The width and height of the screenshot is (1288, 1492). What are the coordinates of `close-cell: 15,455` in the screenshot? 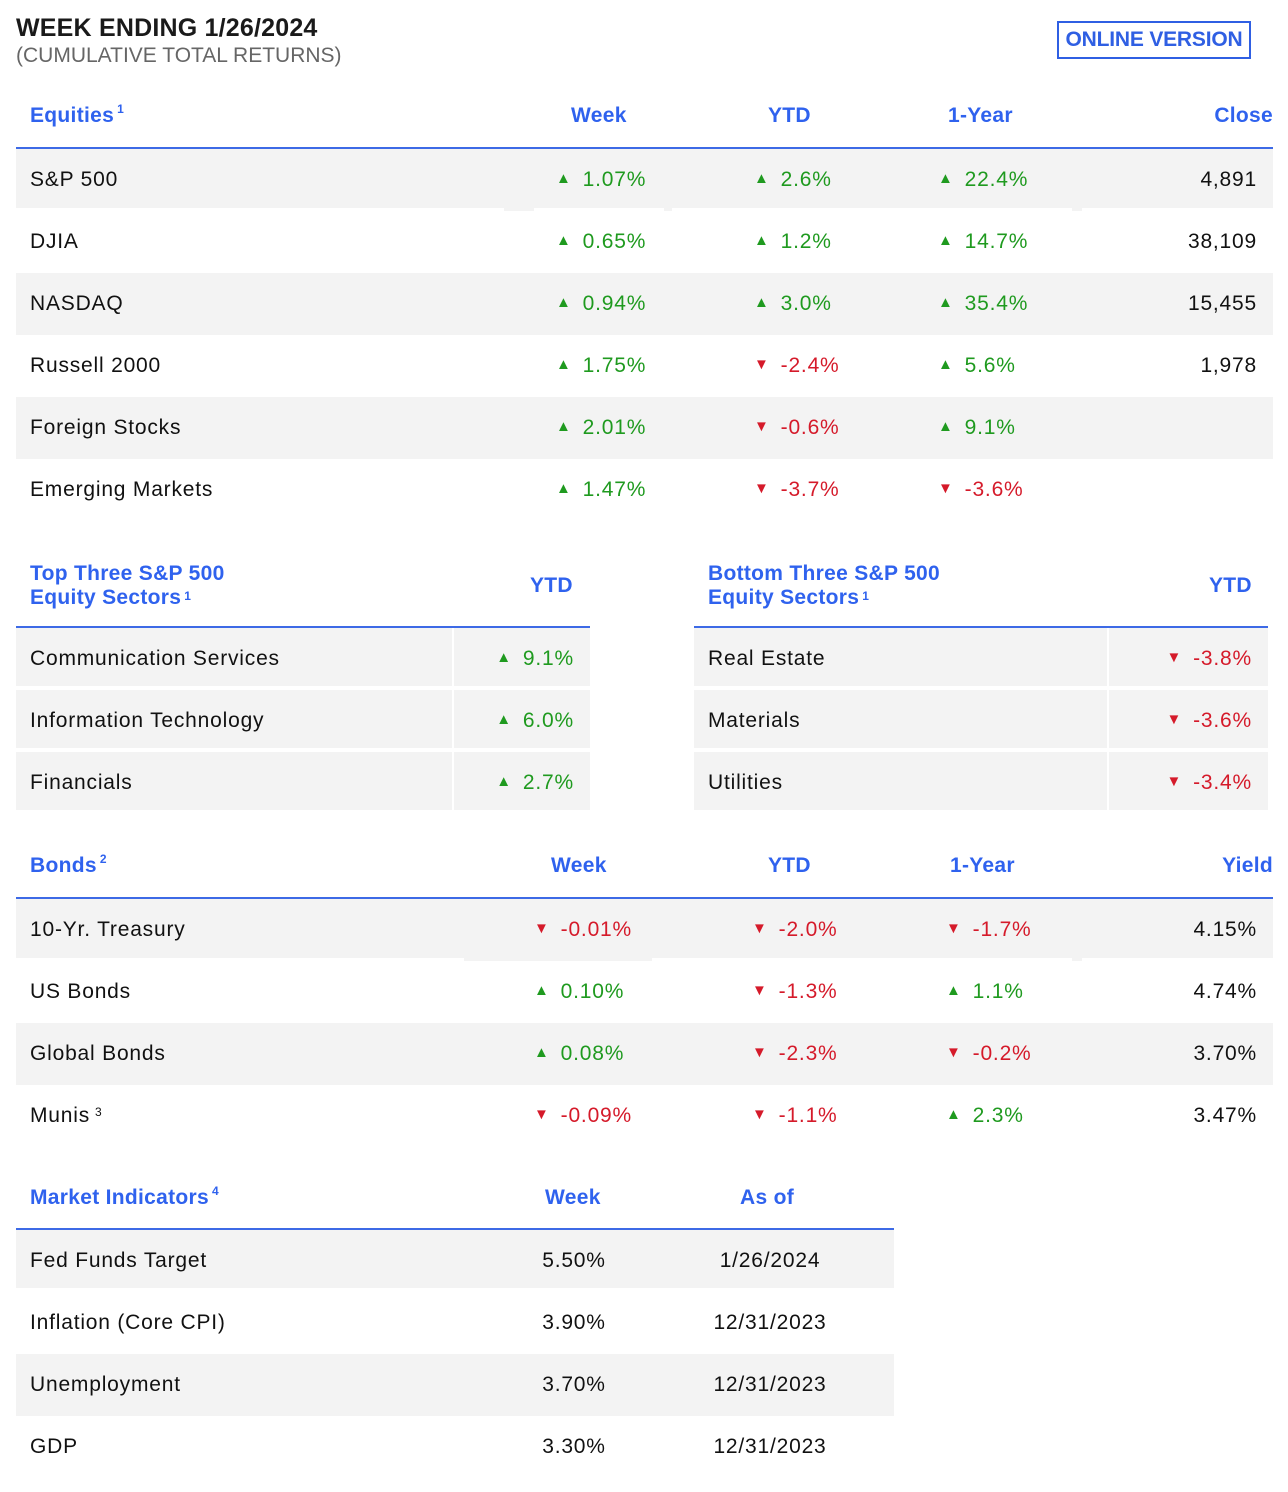 It's located at (1222, 304).